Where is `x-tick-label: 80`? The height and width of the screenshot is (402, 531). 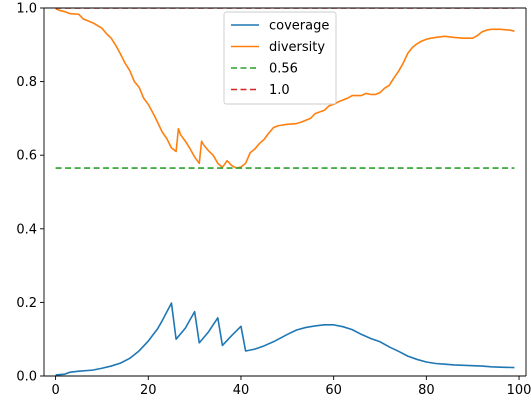 x-tick-label: 80 is located at coordinates (426, 390).